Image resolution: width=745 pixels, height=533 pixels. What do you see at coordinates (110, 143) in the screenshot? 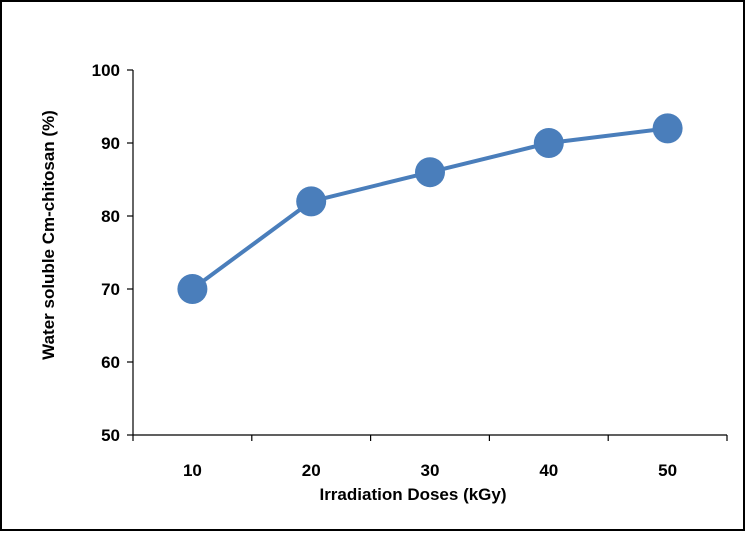
I see `y-tick-label: 90` at bounding box center [110, 143].